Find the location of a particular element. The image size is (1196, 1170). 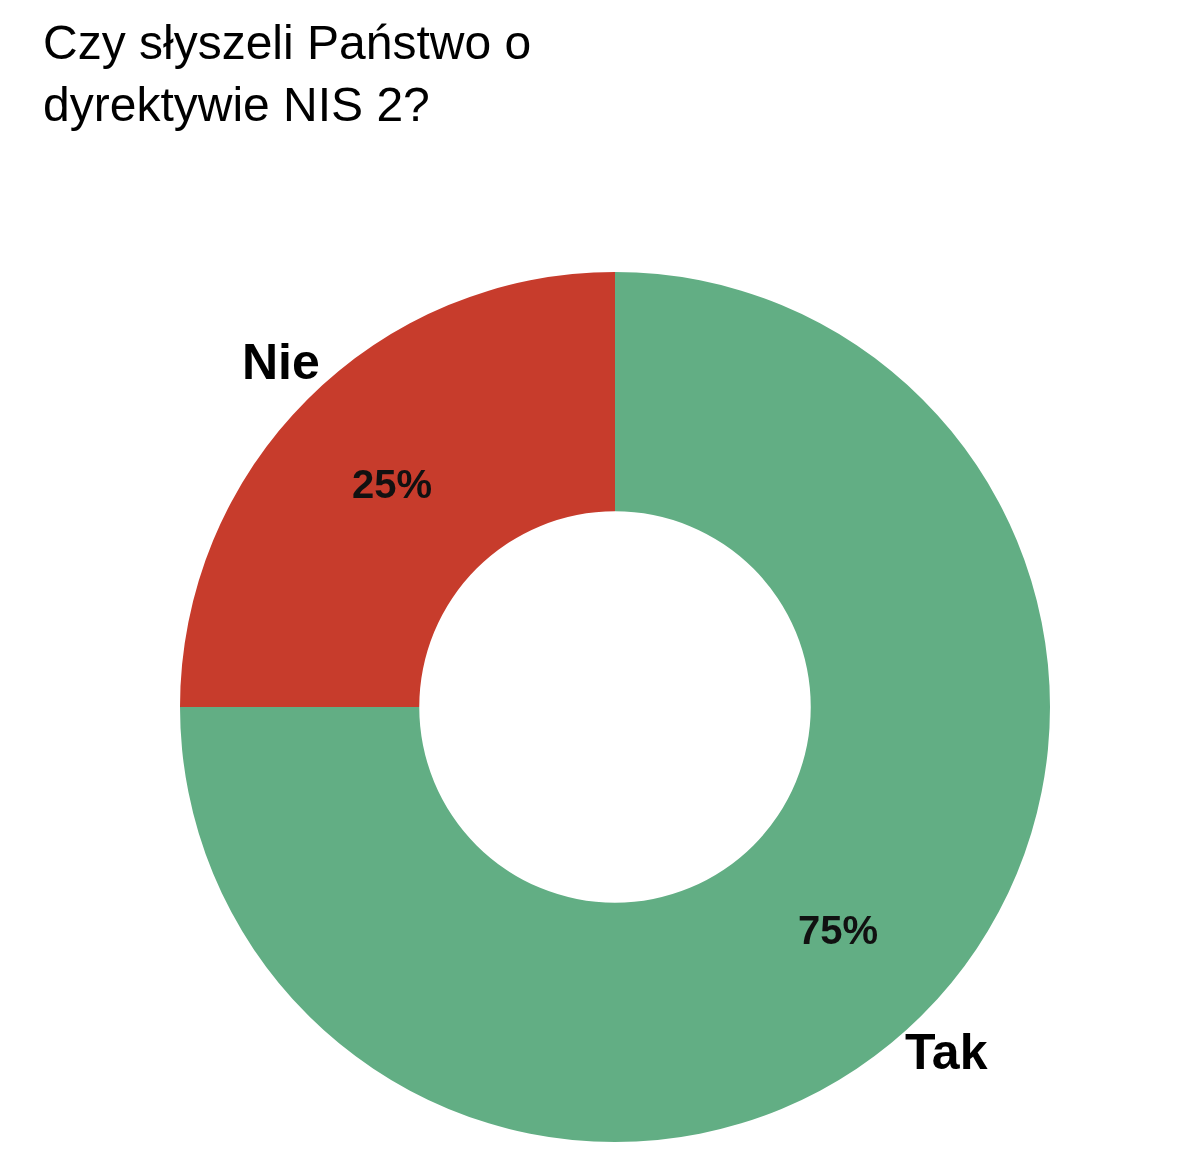

donut-slice is located at coordinates (397, 489).